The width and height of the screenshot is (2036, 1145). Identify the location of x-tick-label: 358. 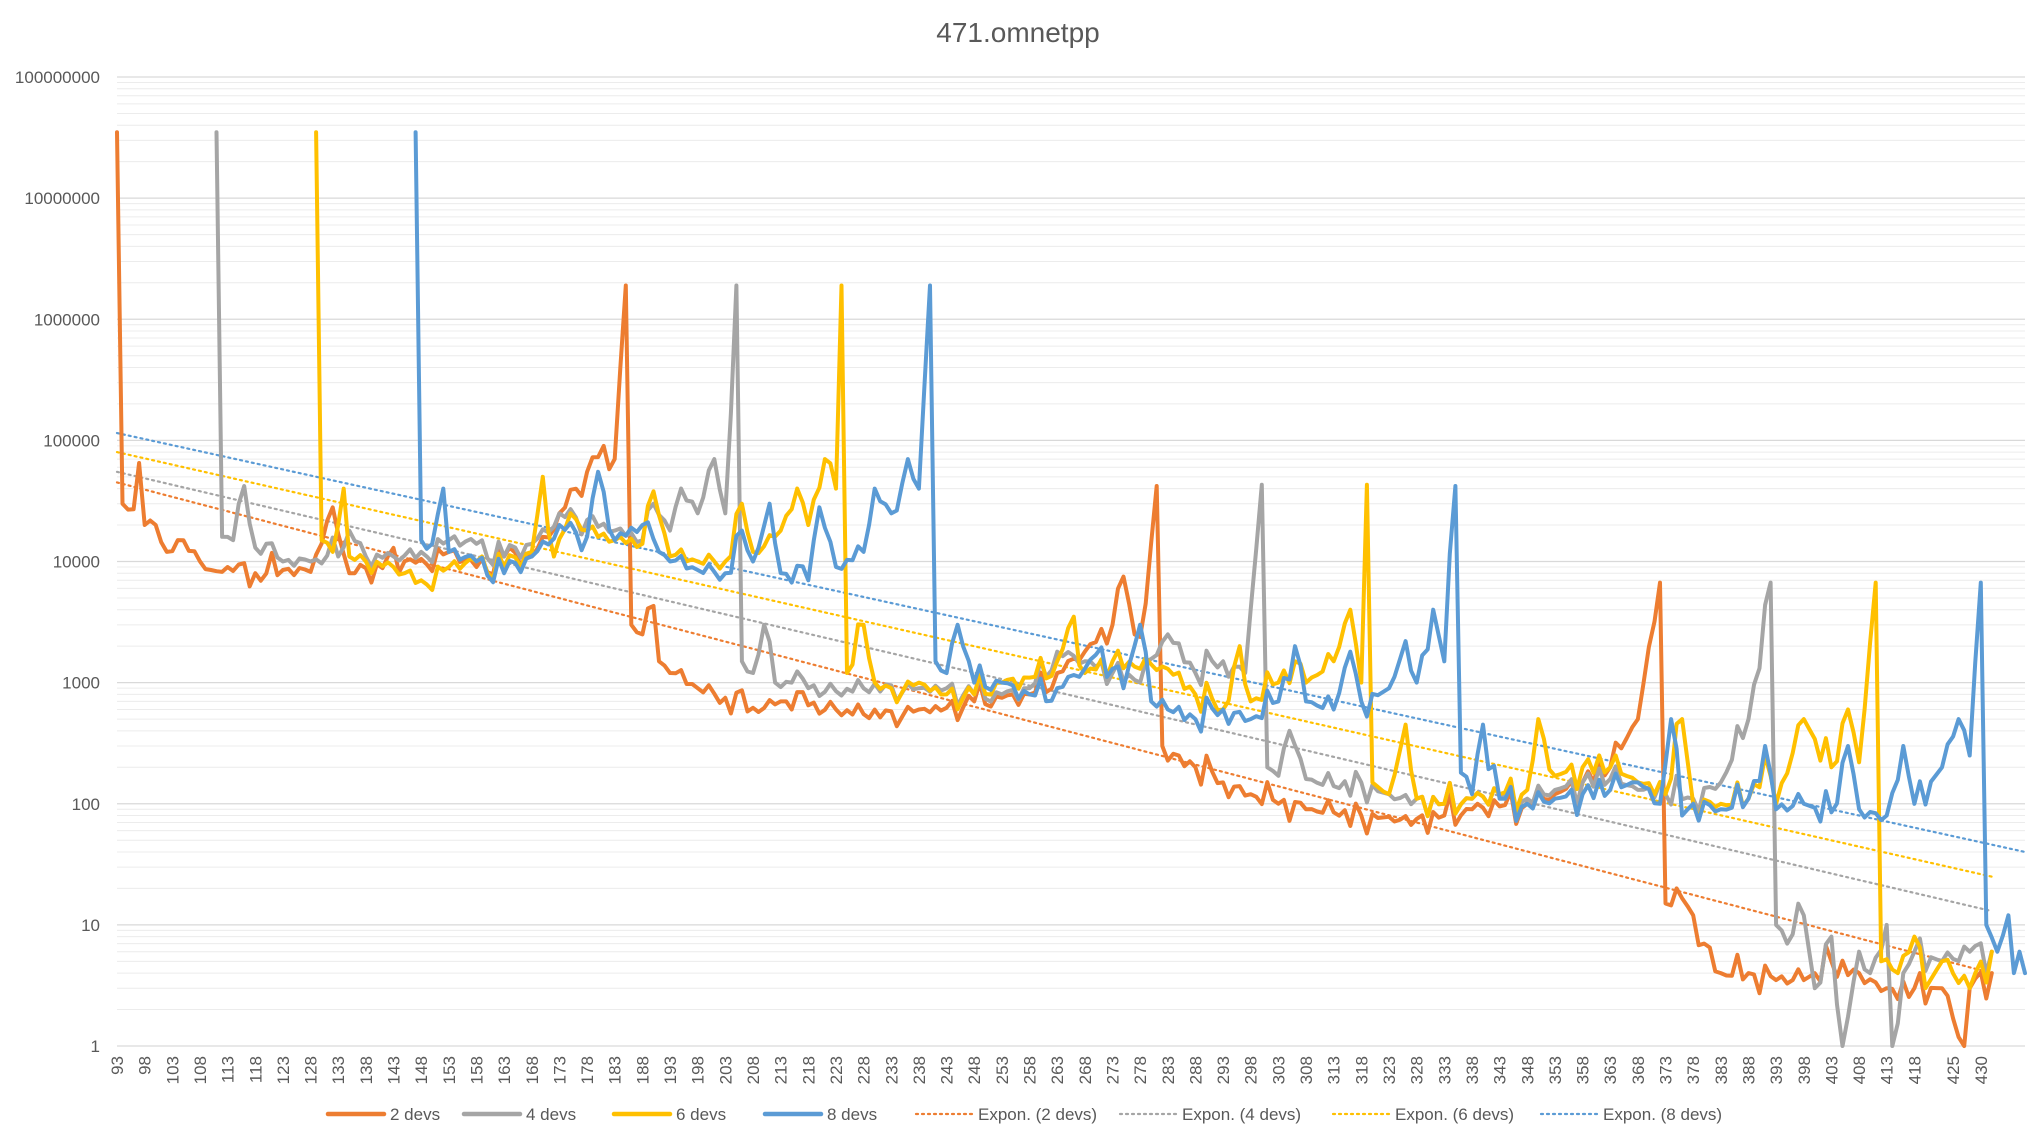
(1583, 1070).